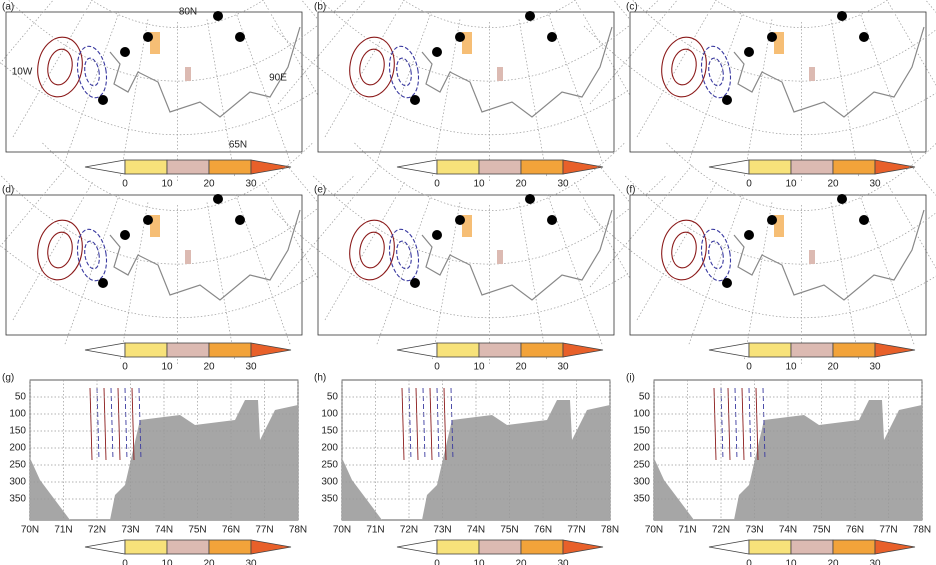  I want to click on parallel, so click(489, 220).